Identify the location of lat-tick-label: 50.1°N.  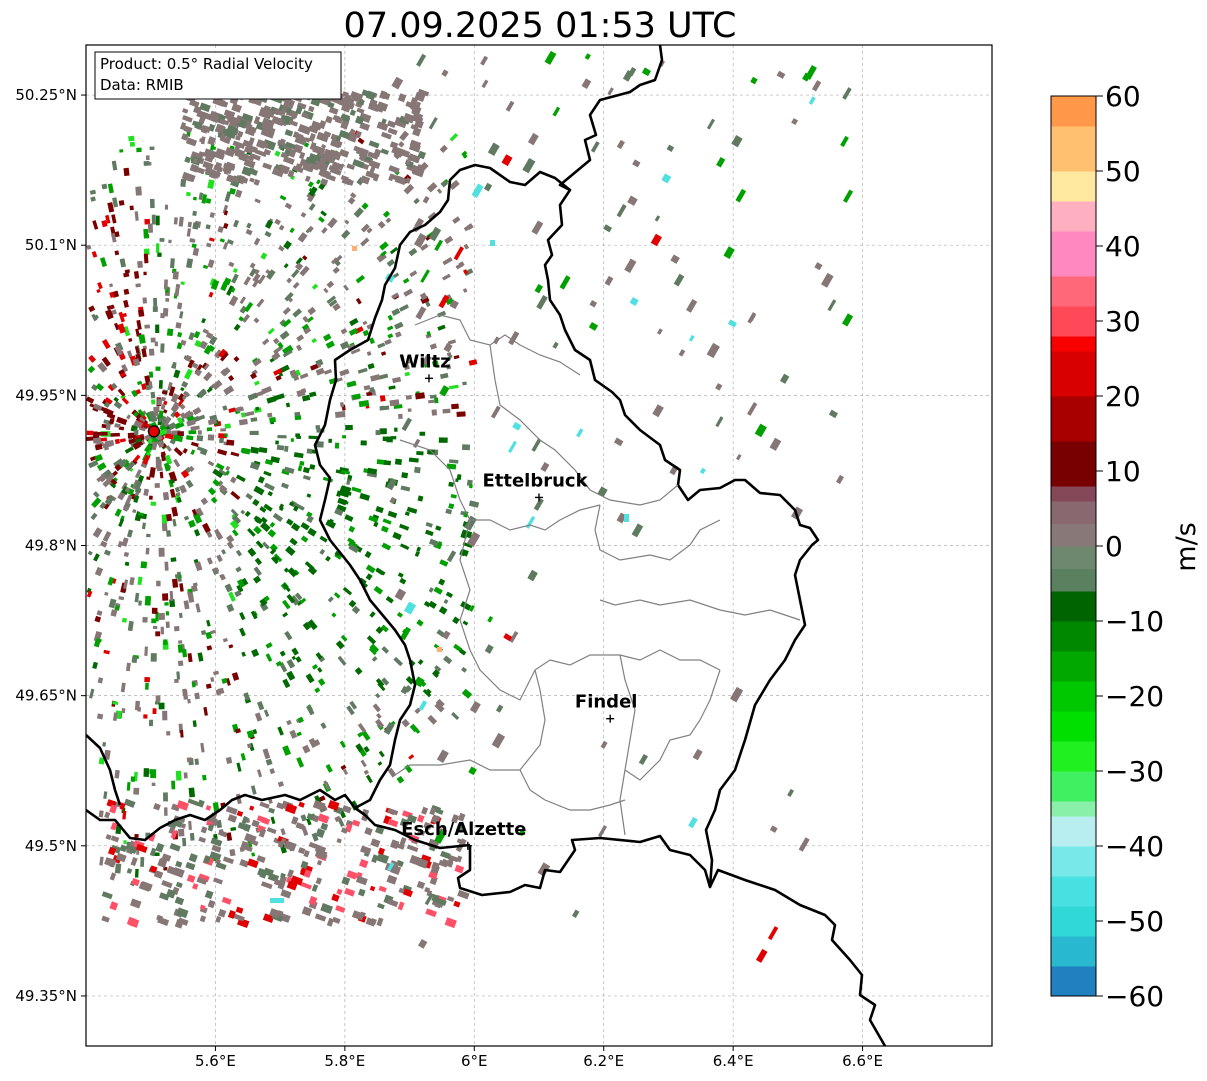
(51, 245).